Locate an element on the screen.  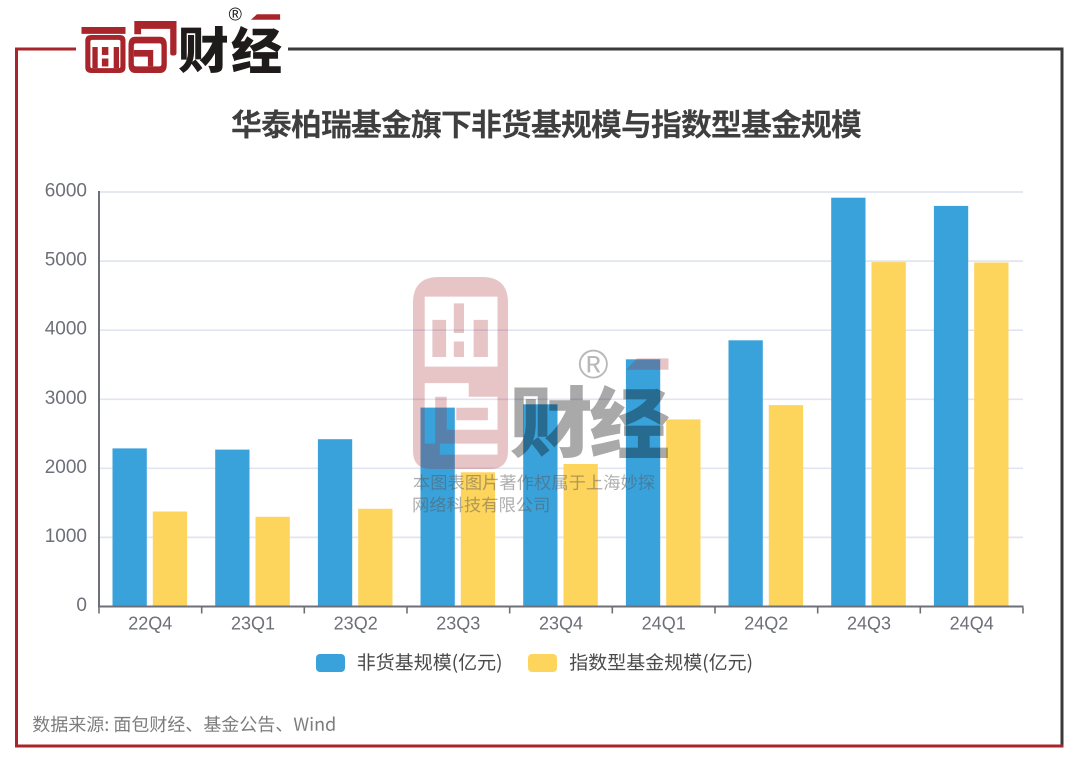
svg-text: 4000 is located at coordinates (66, 329).